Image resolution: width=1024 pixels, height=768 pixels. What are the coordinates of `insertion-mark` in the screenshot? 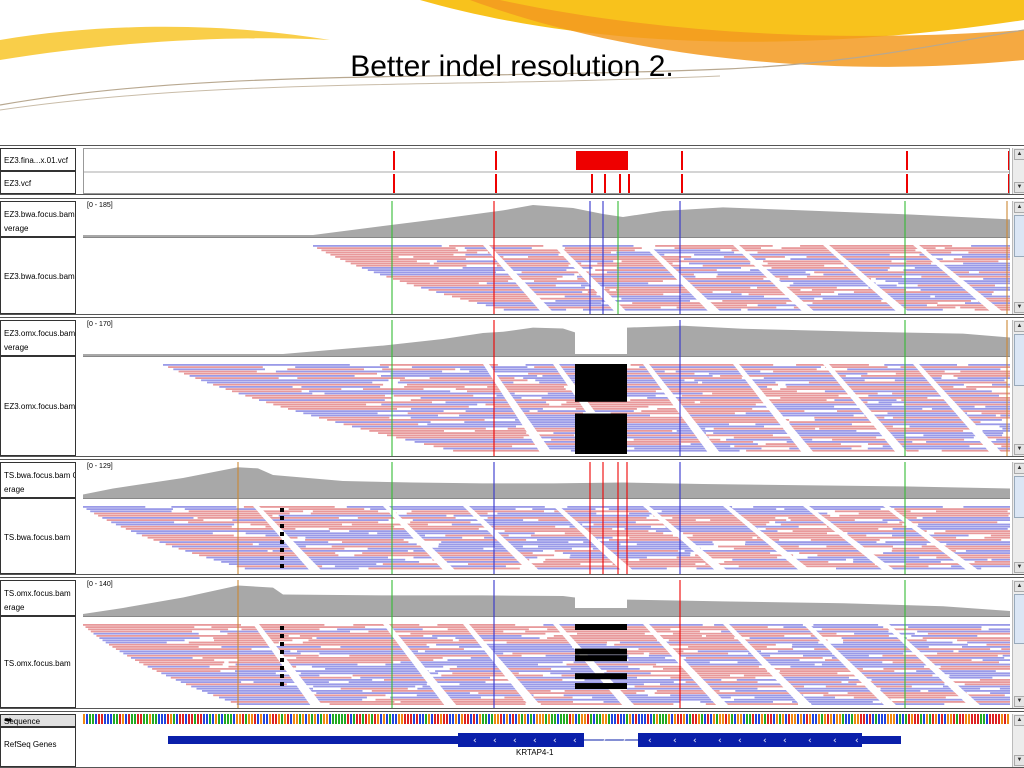 It's located at (282, 676).